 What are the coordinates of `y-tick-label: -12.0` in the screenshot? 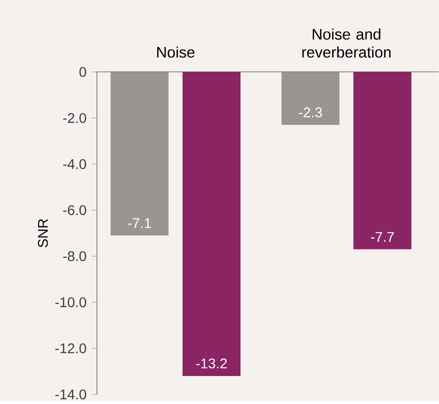 It's located at (70, 348).